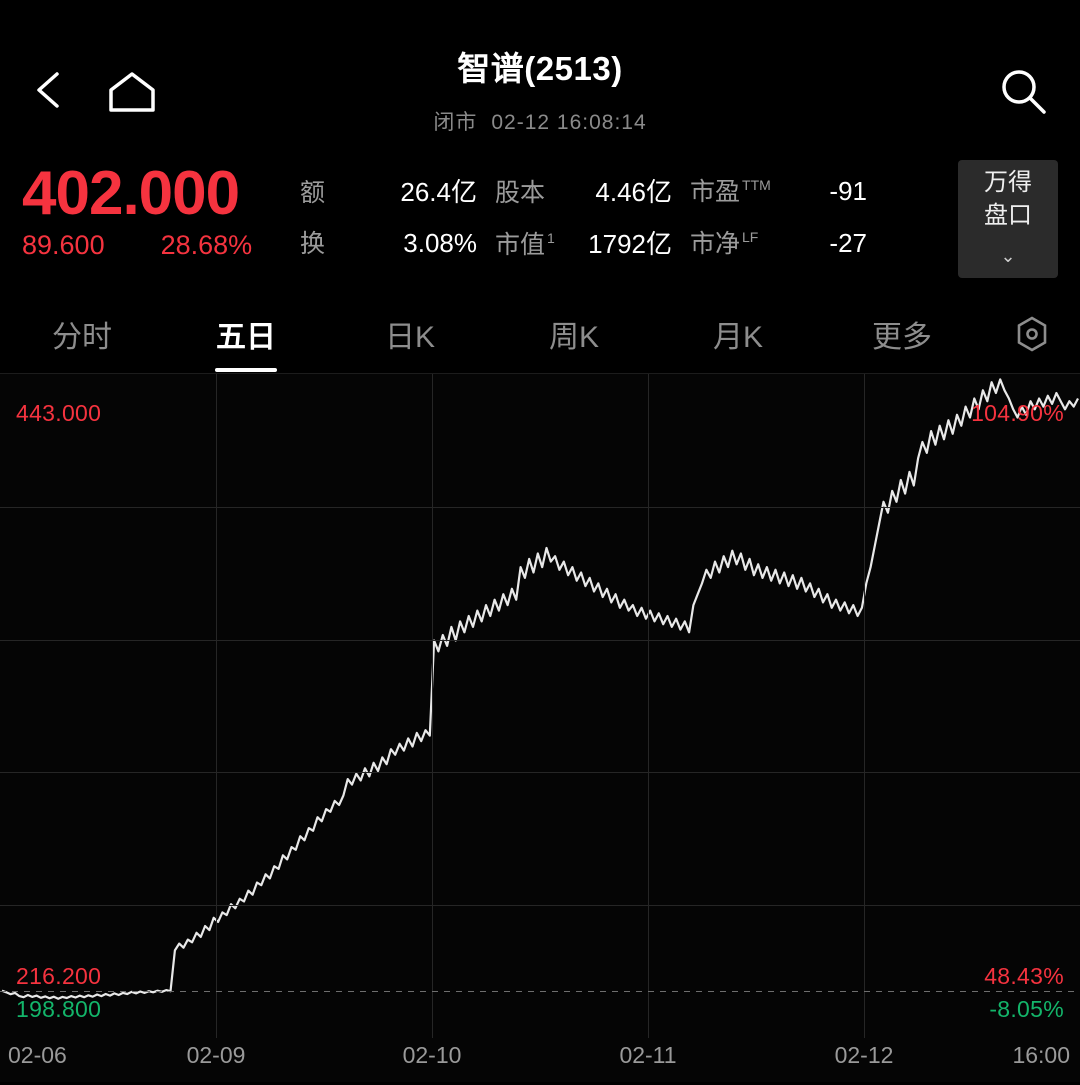  What do you see at coordinates (540, 1060) in the screenshot?
I see `x-axis: 02-06 02-09 02-10 02-11 02-12 16:00` at bounding box center [540, 1060].